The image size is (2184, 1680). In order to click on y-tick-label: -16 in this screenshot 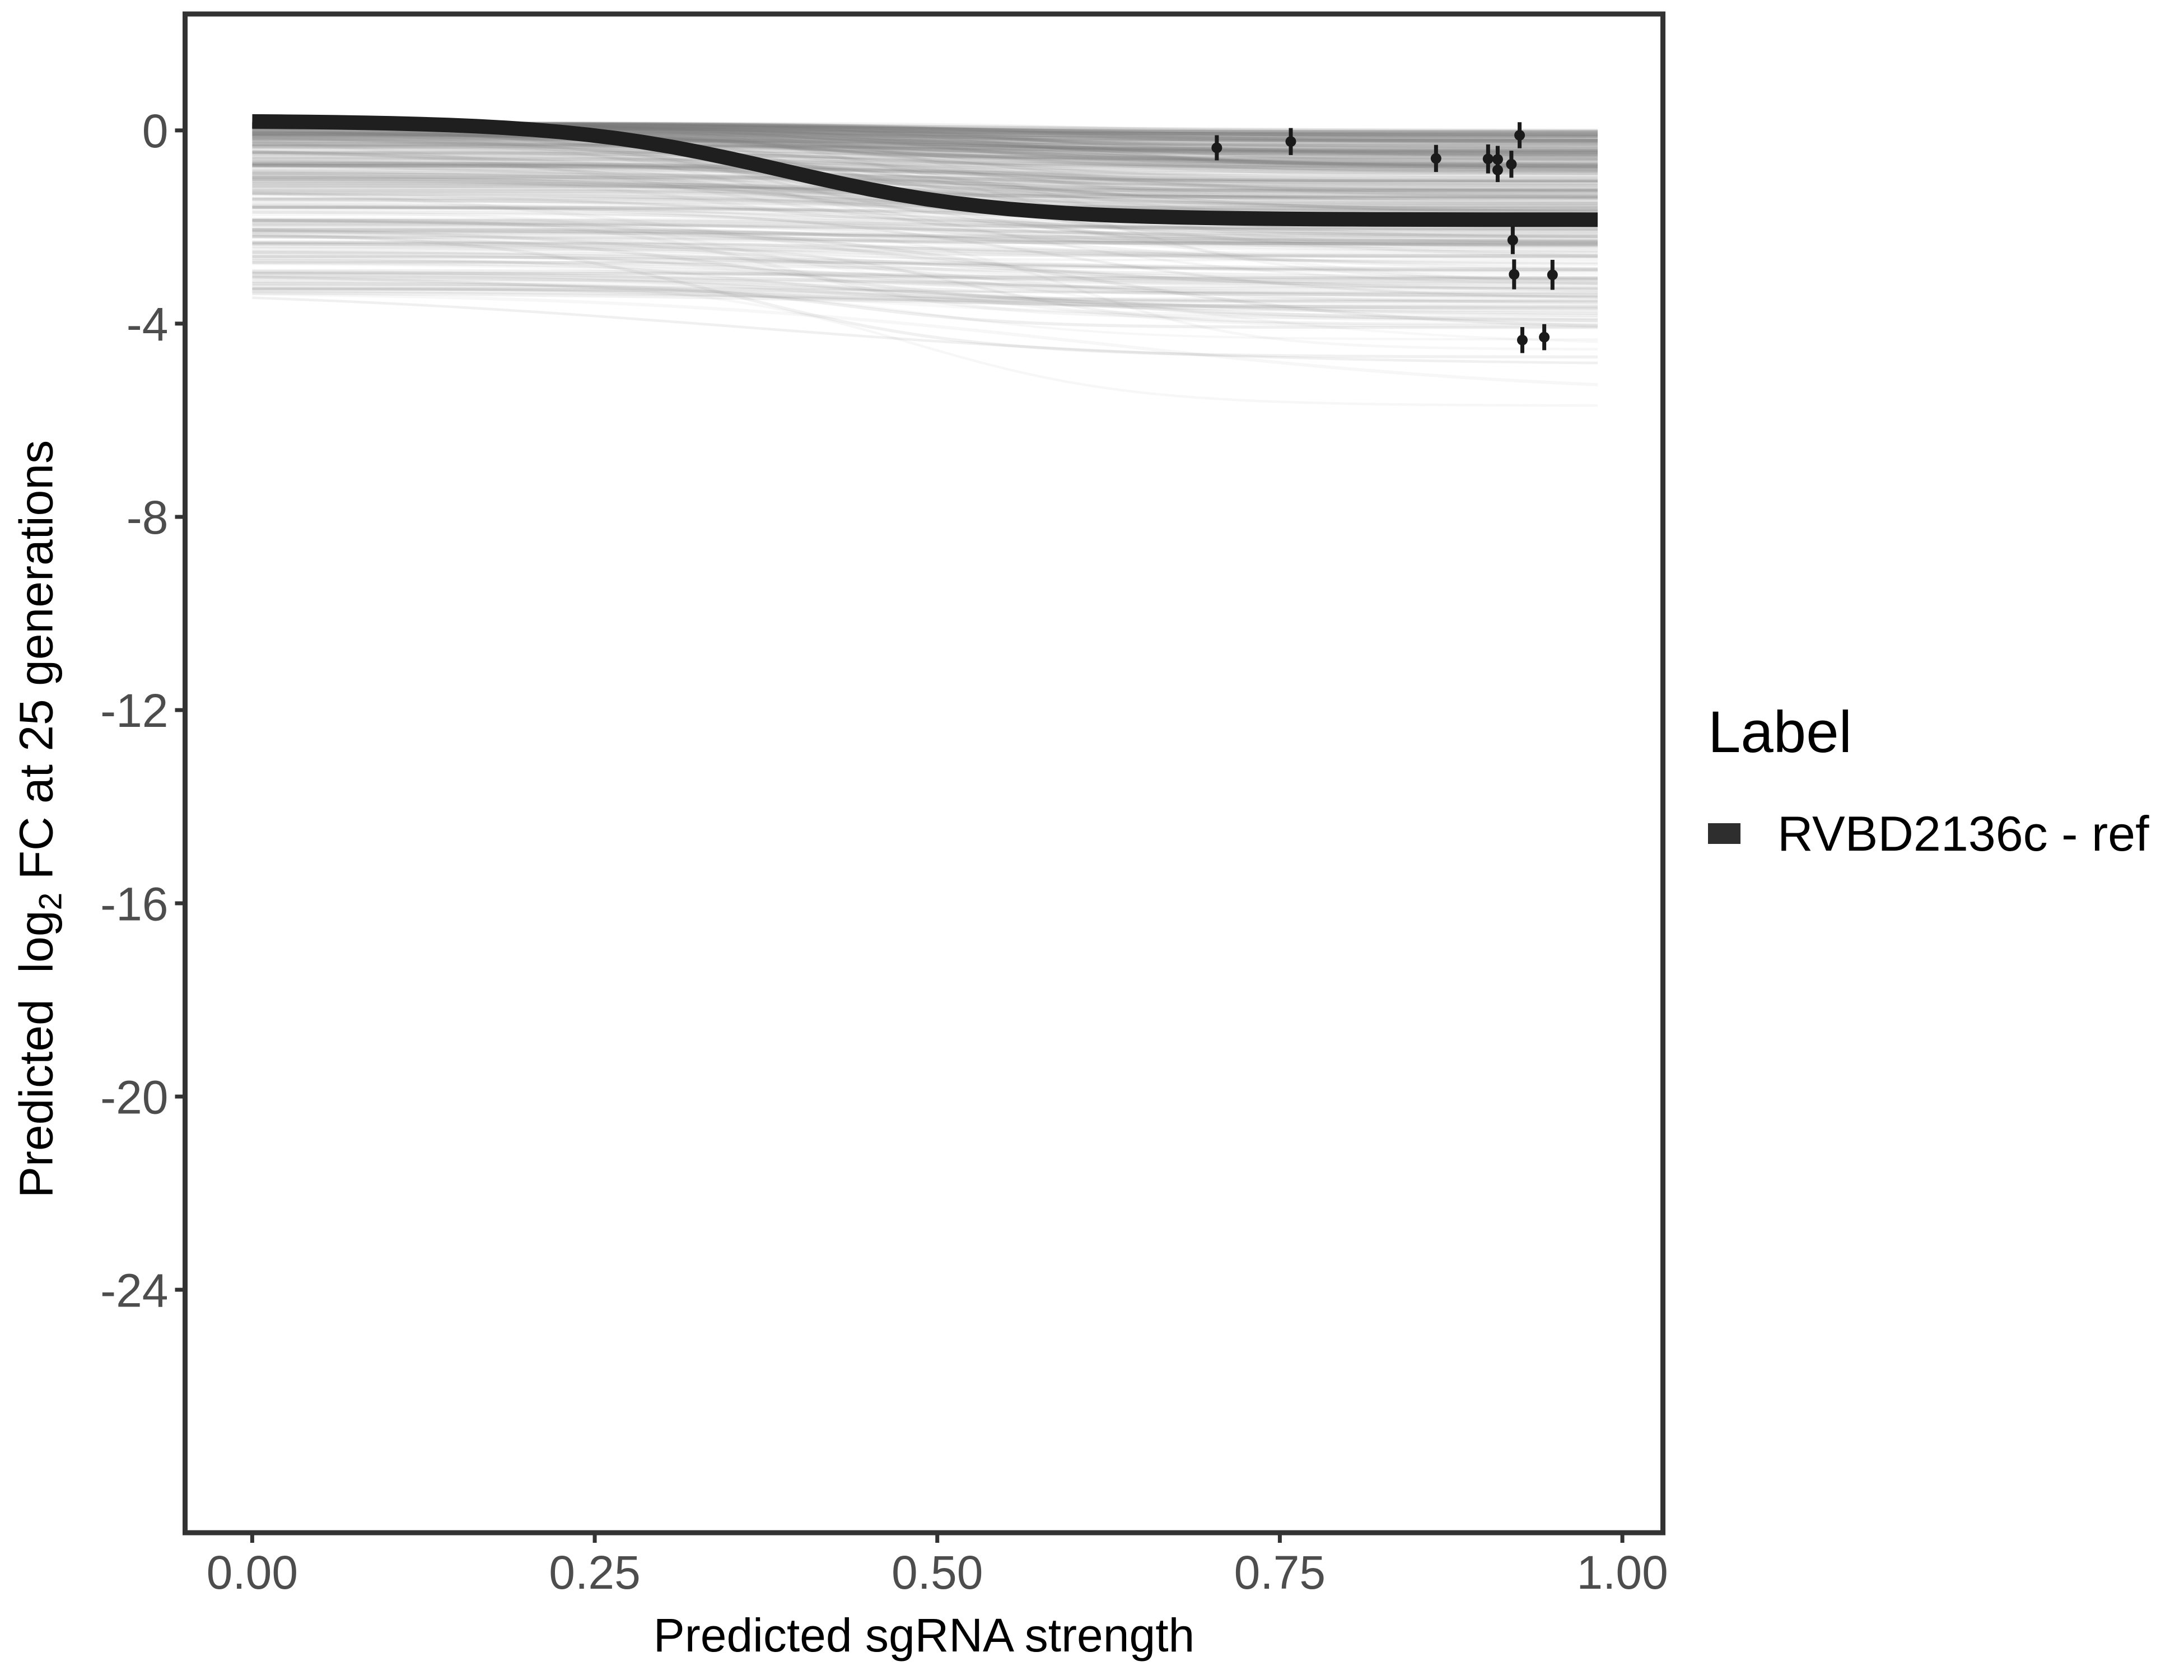, I will do `click(134, 904)`.